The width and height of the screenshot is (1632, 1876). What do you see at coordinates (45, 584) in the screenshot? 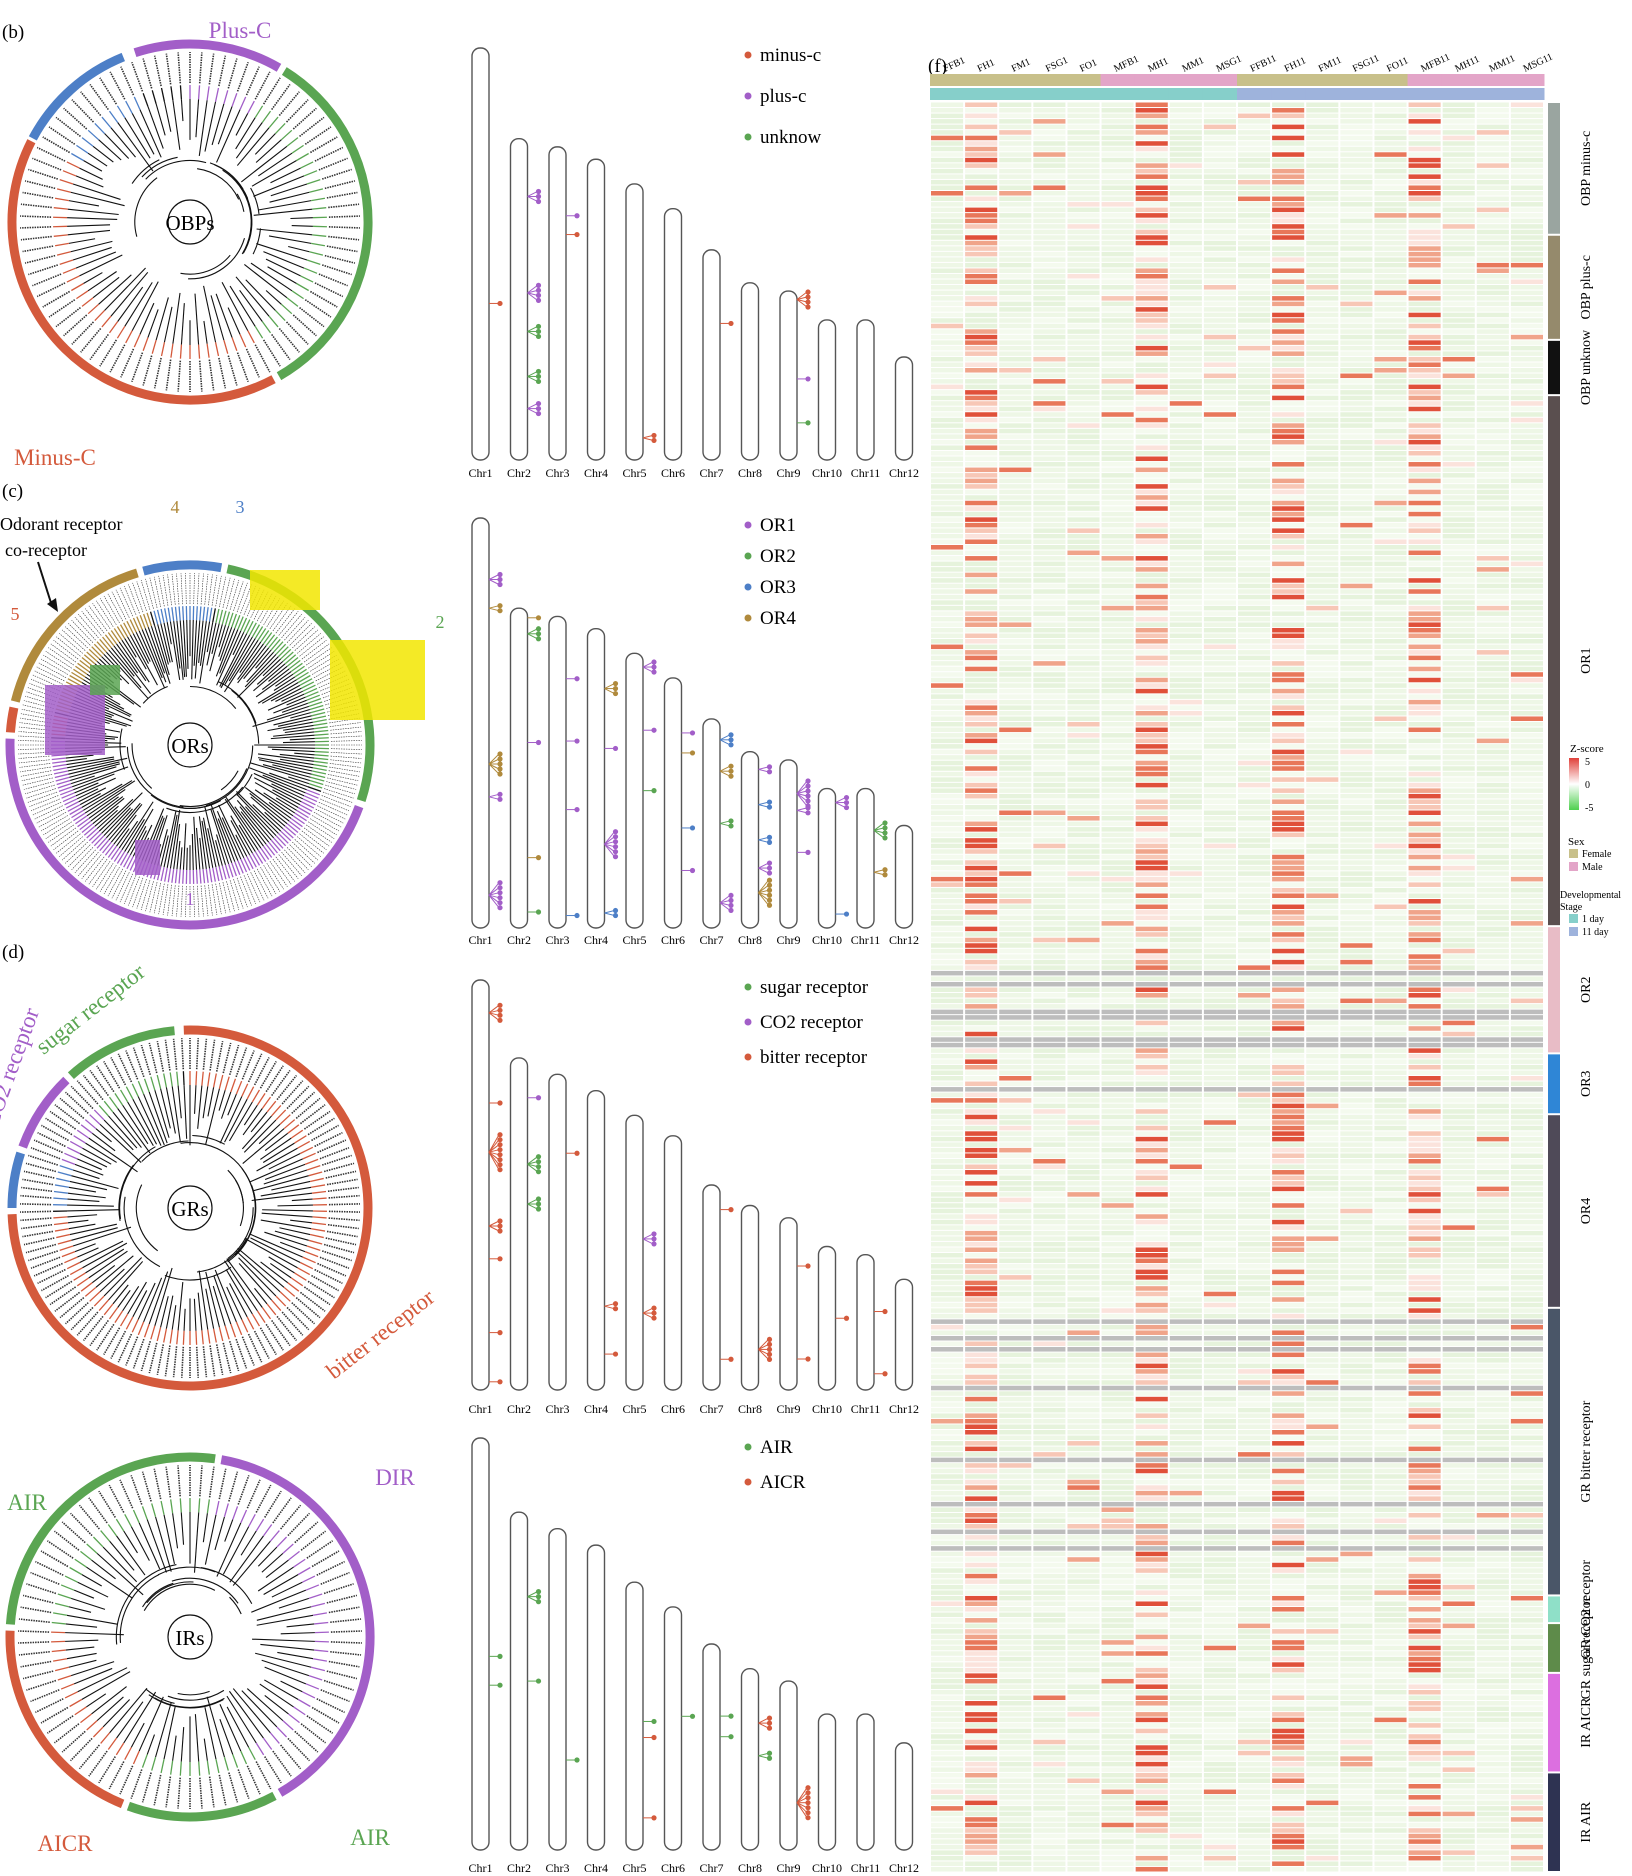
I see `annotation-arrow` at bounding box center [45, 584].